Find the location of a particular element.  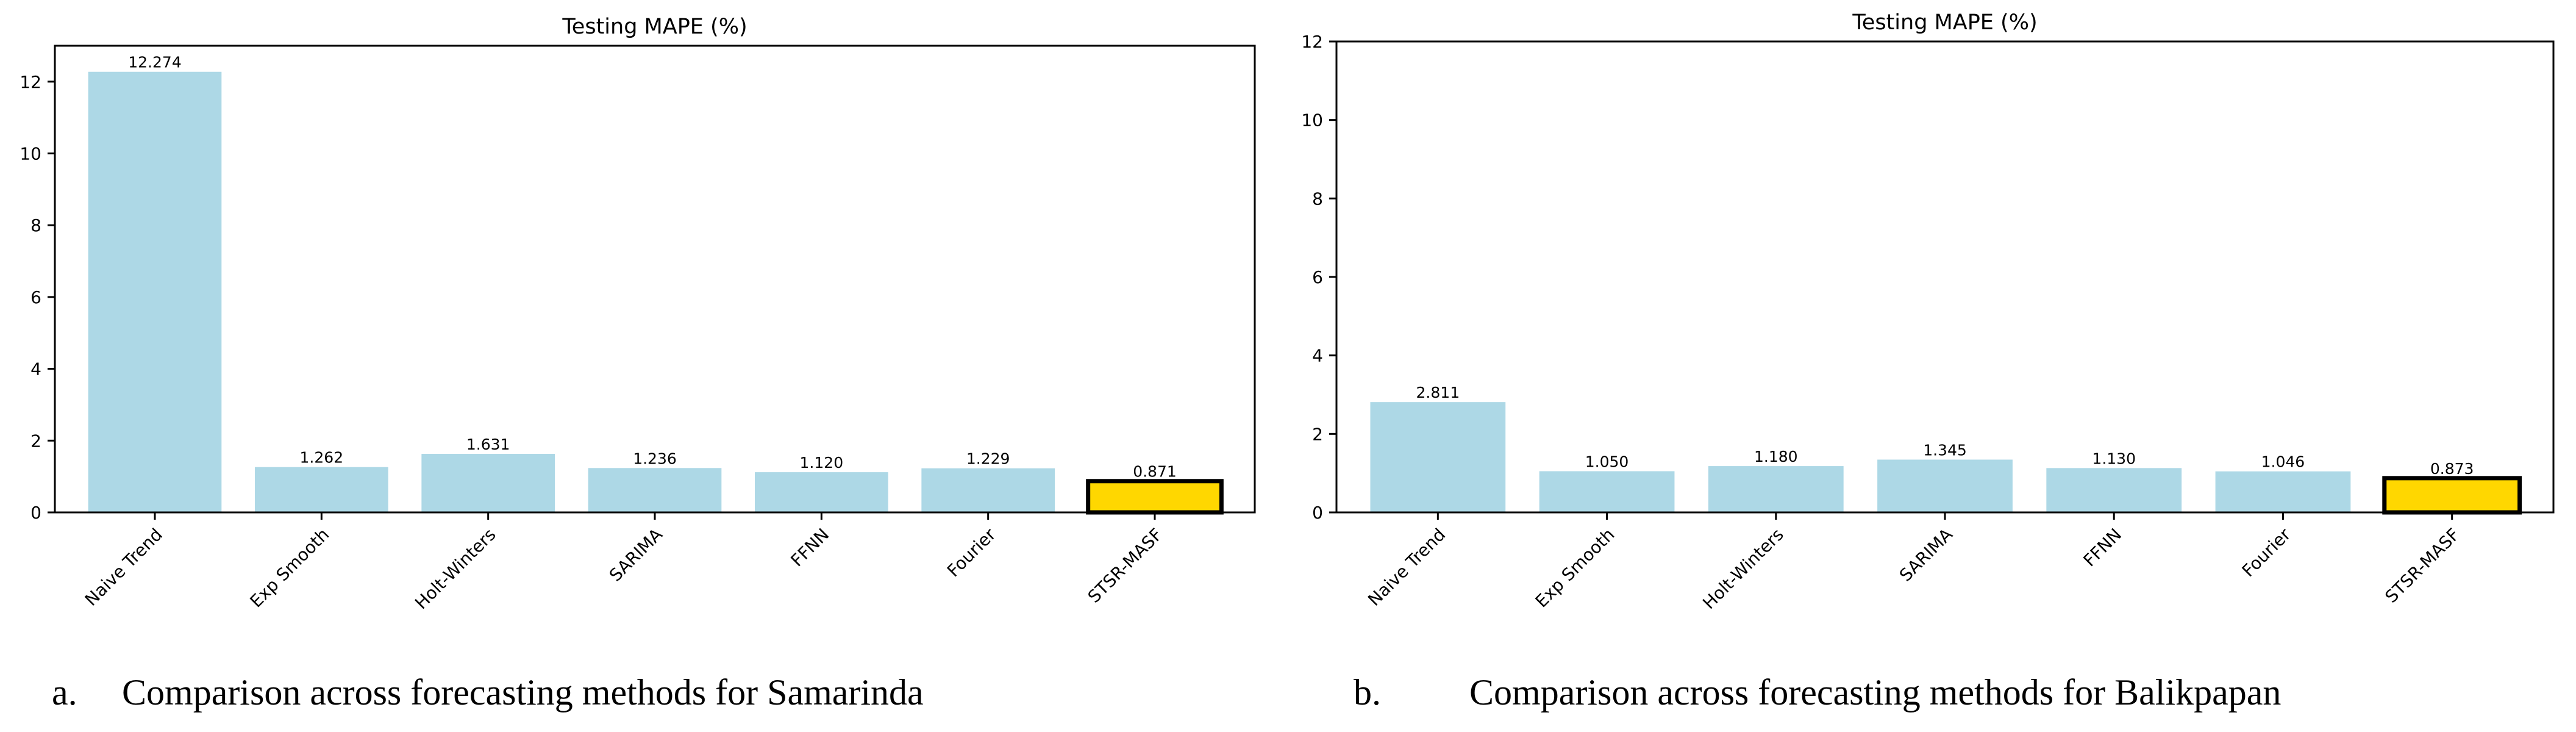

data-label: 2.811 is located at coordinates (1438, 392).